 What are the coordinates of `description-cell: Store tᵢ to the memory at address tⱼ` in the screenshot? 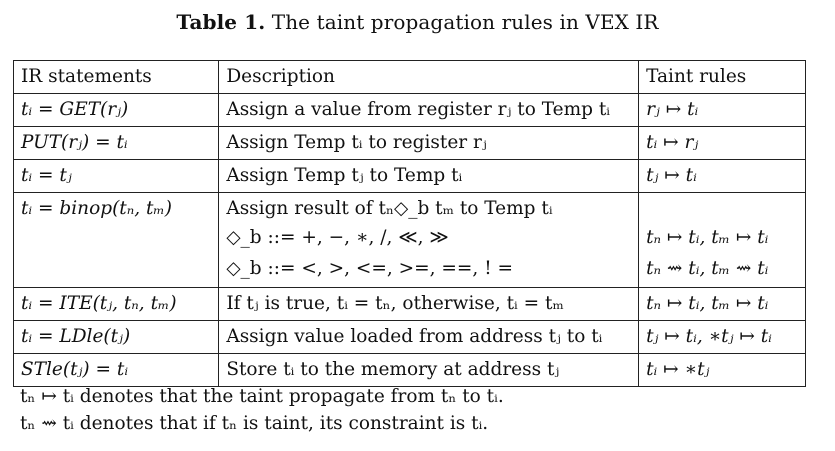 It's located at (429, 370).